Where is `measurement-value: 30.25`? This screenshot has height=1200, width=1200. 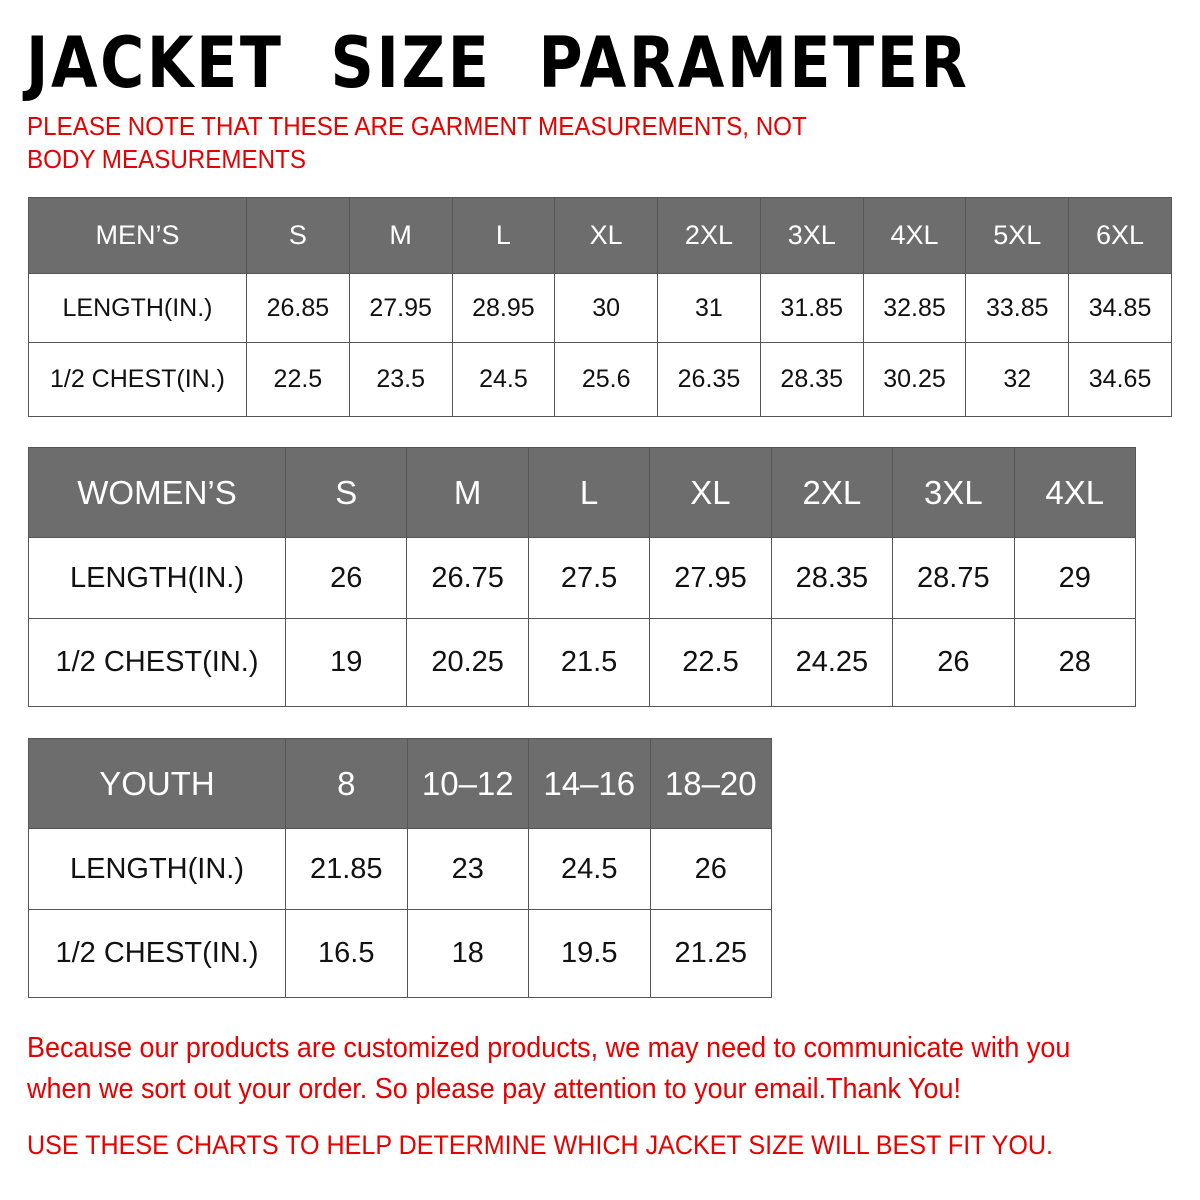
measurement-value: 30.25 is located at coordinates (914, 379).